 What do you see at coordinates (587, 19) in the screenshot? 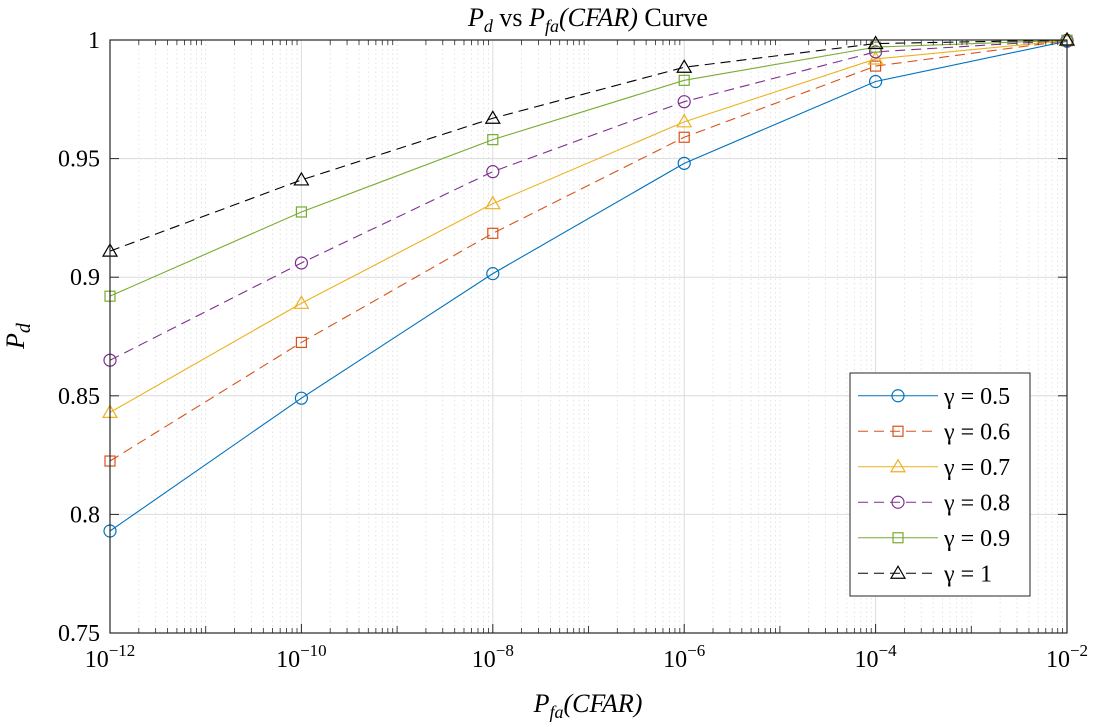
I see `chart-title: Pd vs Pfa(CFAR) Curve` at bounding box center [587, 19].